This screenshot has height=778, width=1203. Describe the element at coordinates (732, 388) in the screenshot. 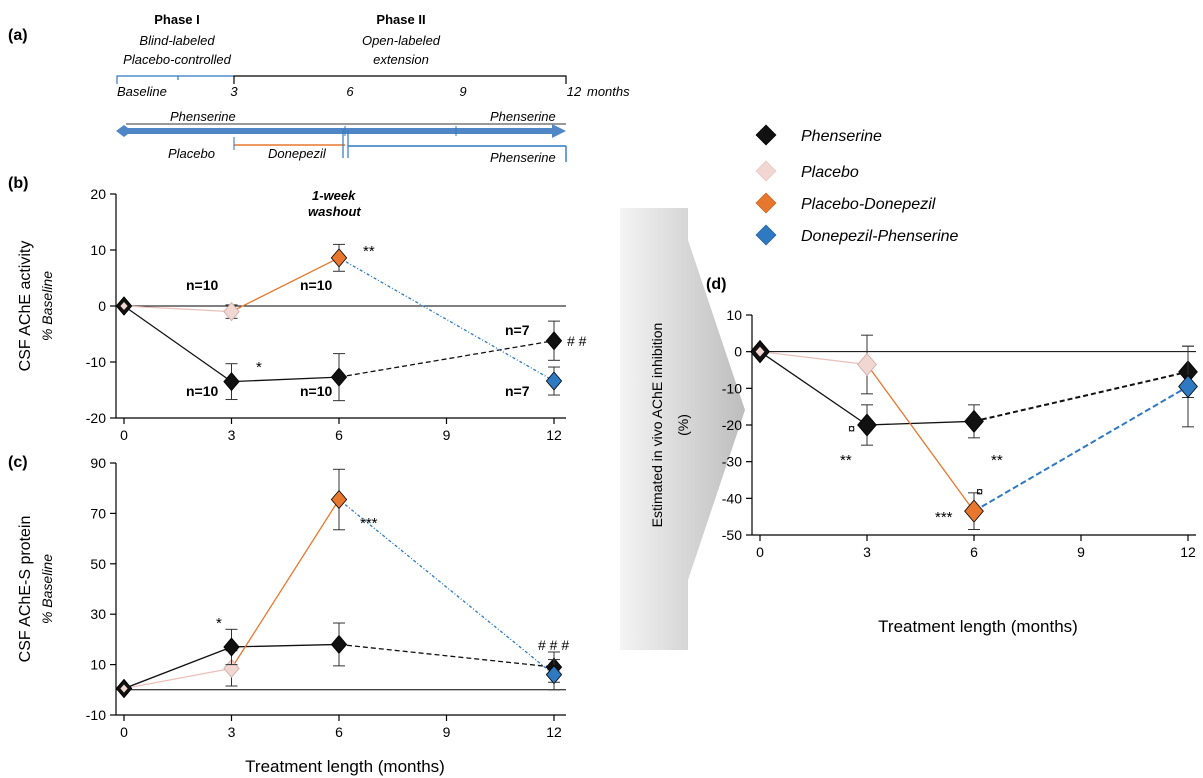

I see `y-tick-label-d: -10` at that location.